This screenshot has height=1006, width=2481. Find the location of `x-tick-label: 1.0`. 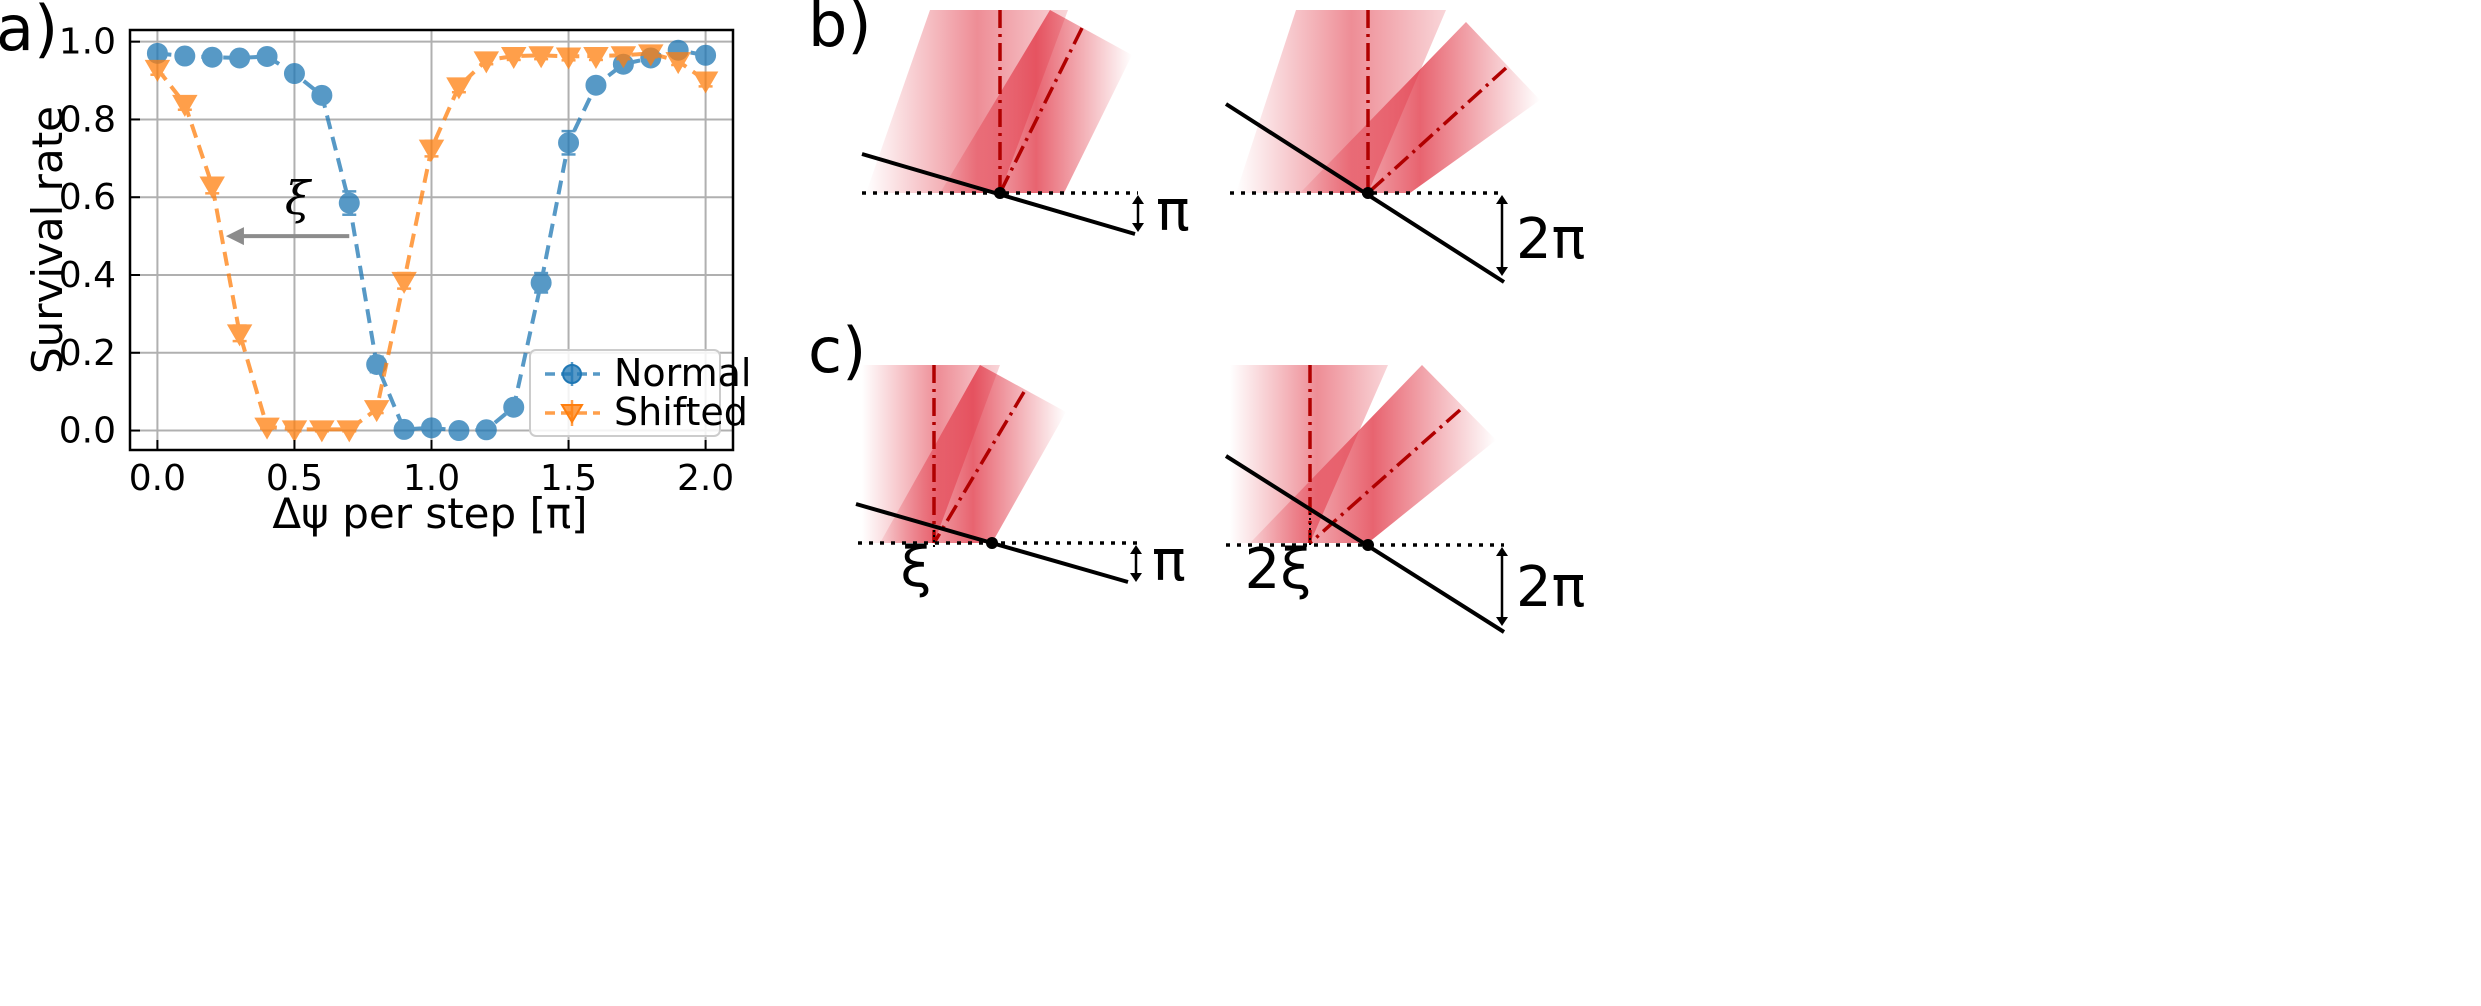

x-tick-label: 1.0 is located at coordinates (431, 478).